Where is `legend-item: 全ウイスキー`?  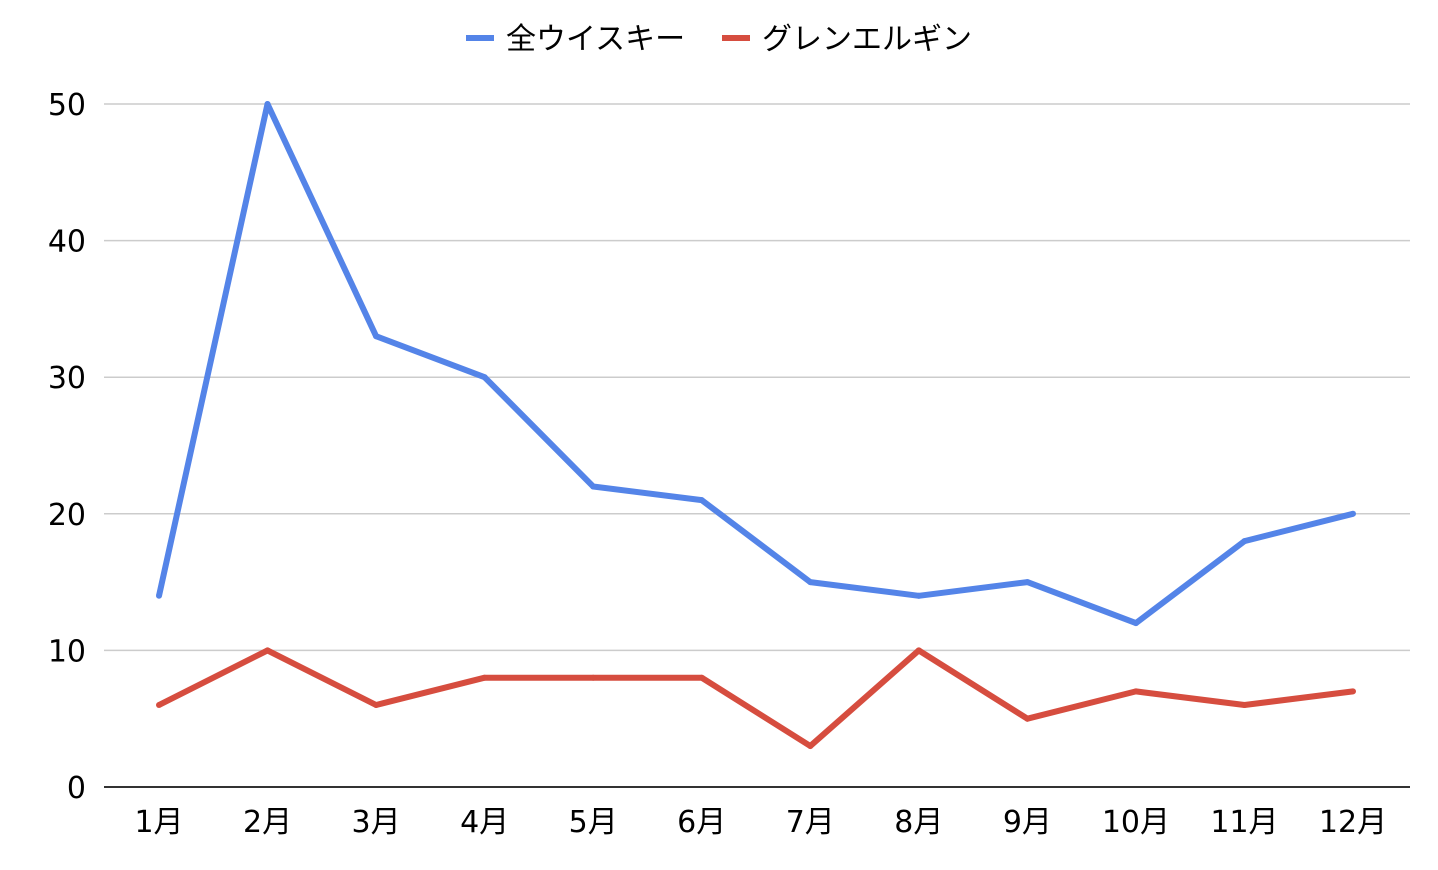 legend-item: 全ウイスキー is located at coordinates (575, 39).